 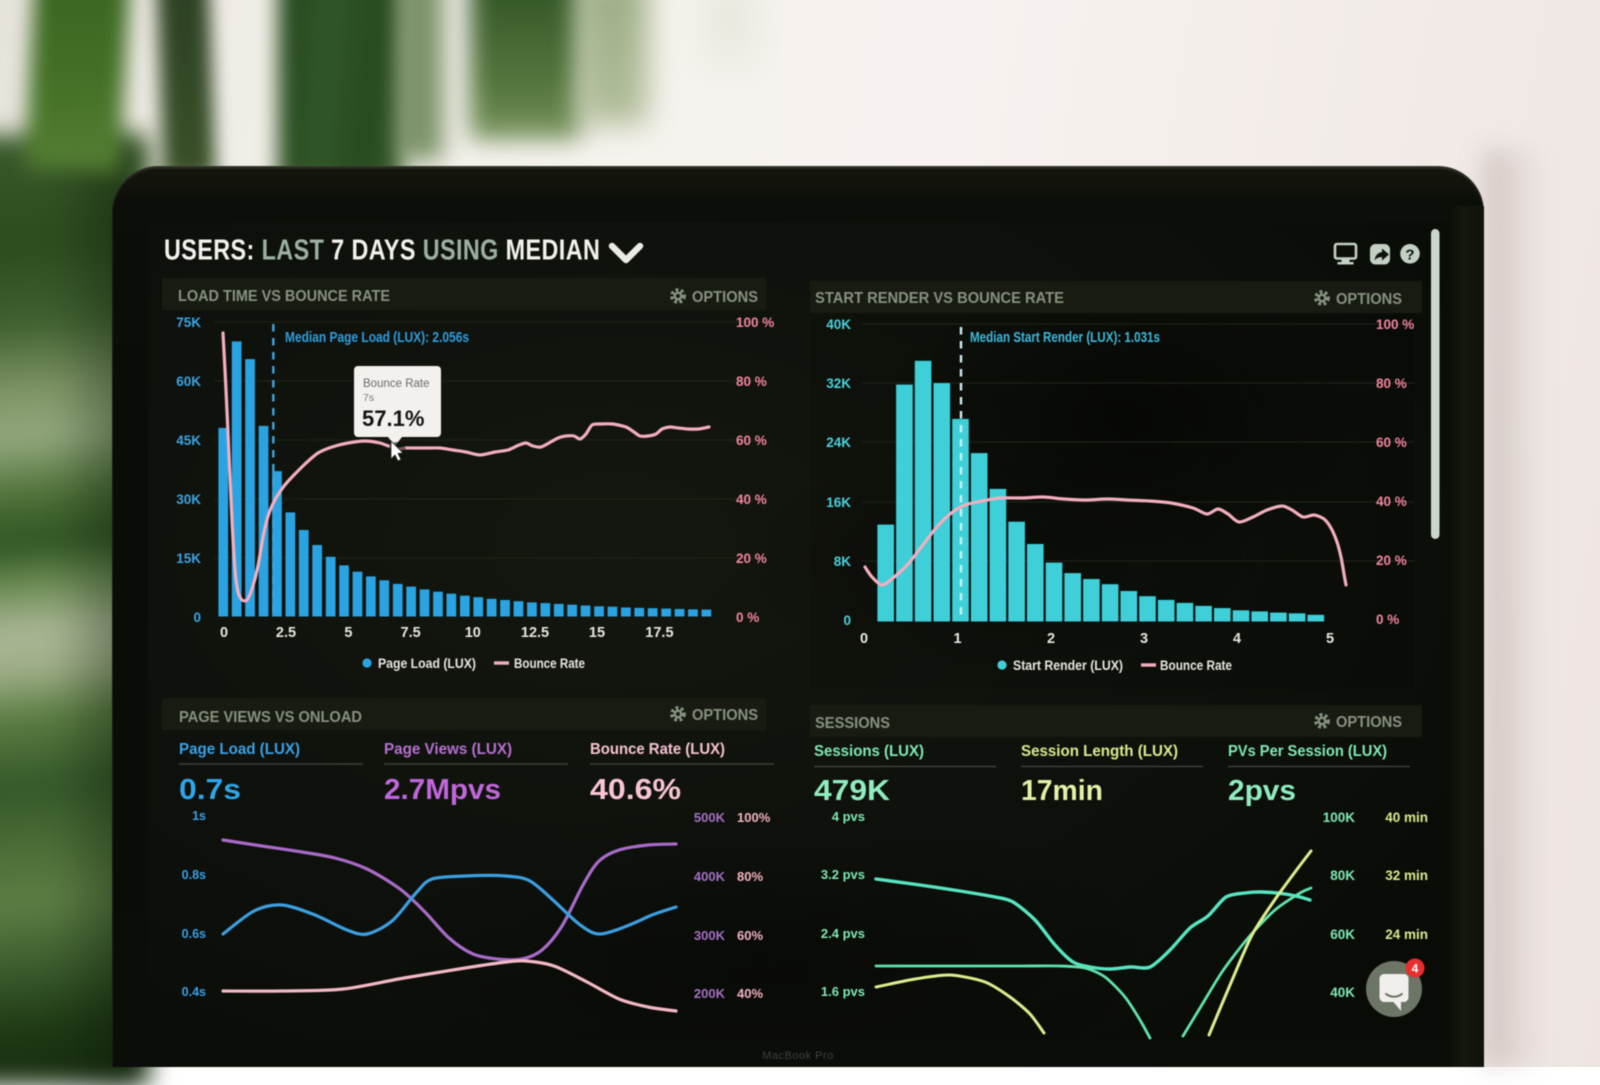 What do you see at coordinates (710, 876) in the screenshot?
I see `svg-text: 400K` at bounding box center [710, 876].